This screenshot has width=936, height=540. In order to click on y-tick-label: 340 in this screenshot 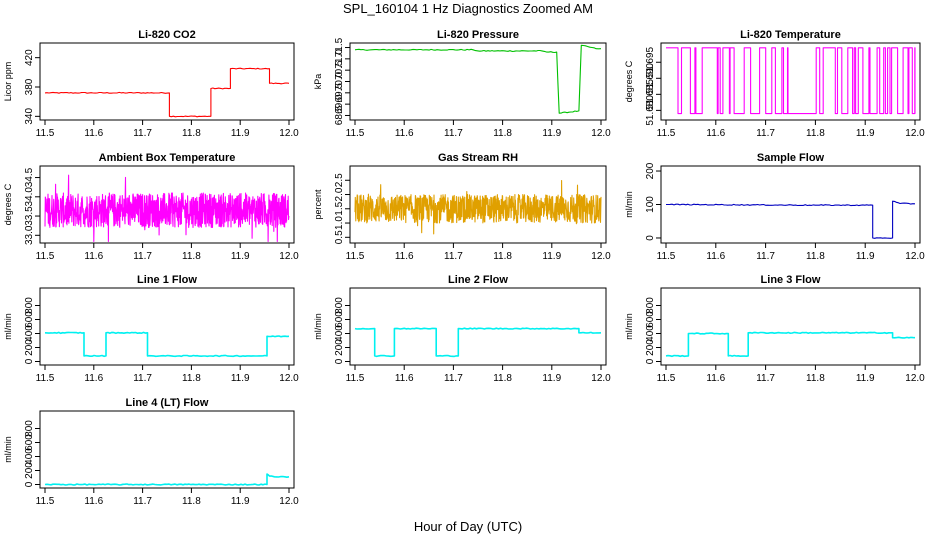, I will do `click(29, 116)`.